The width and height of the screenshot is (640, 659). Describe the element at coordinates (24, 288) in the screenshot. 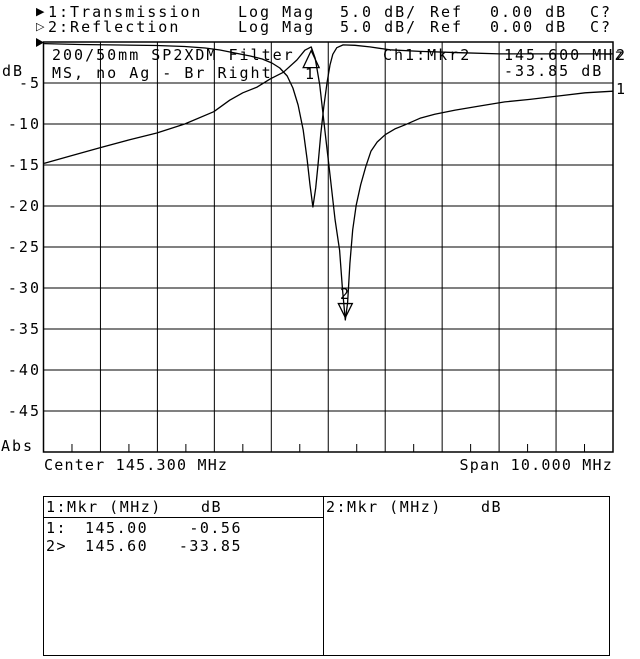

I see `y-tick-label: -30` at that location.